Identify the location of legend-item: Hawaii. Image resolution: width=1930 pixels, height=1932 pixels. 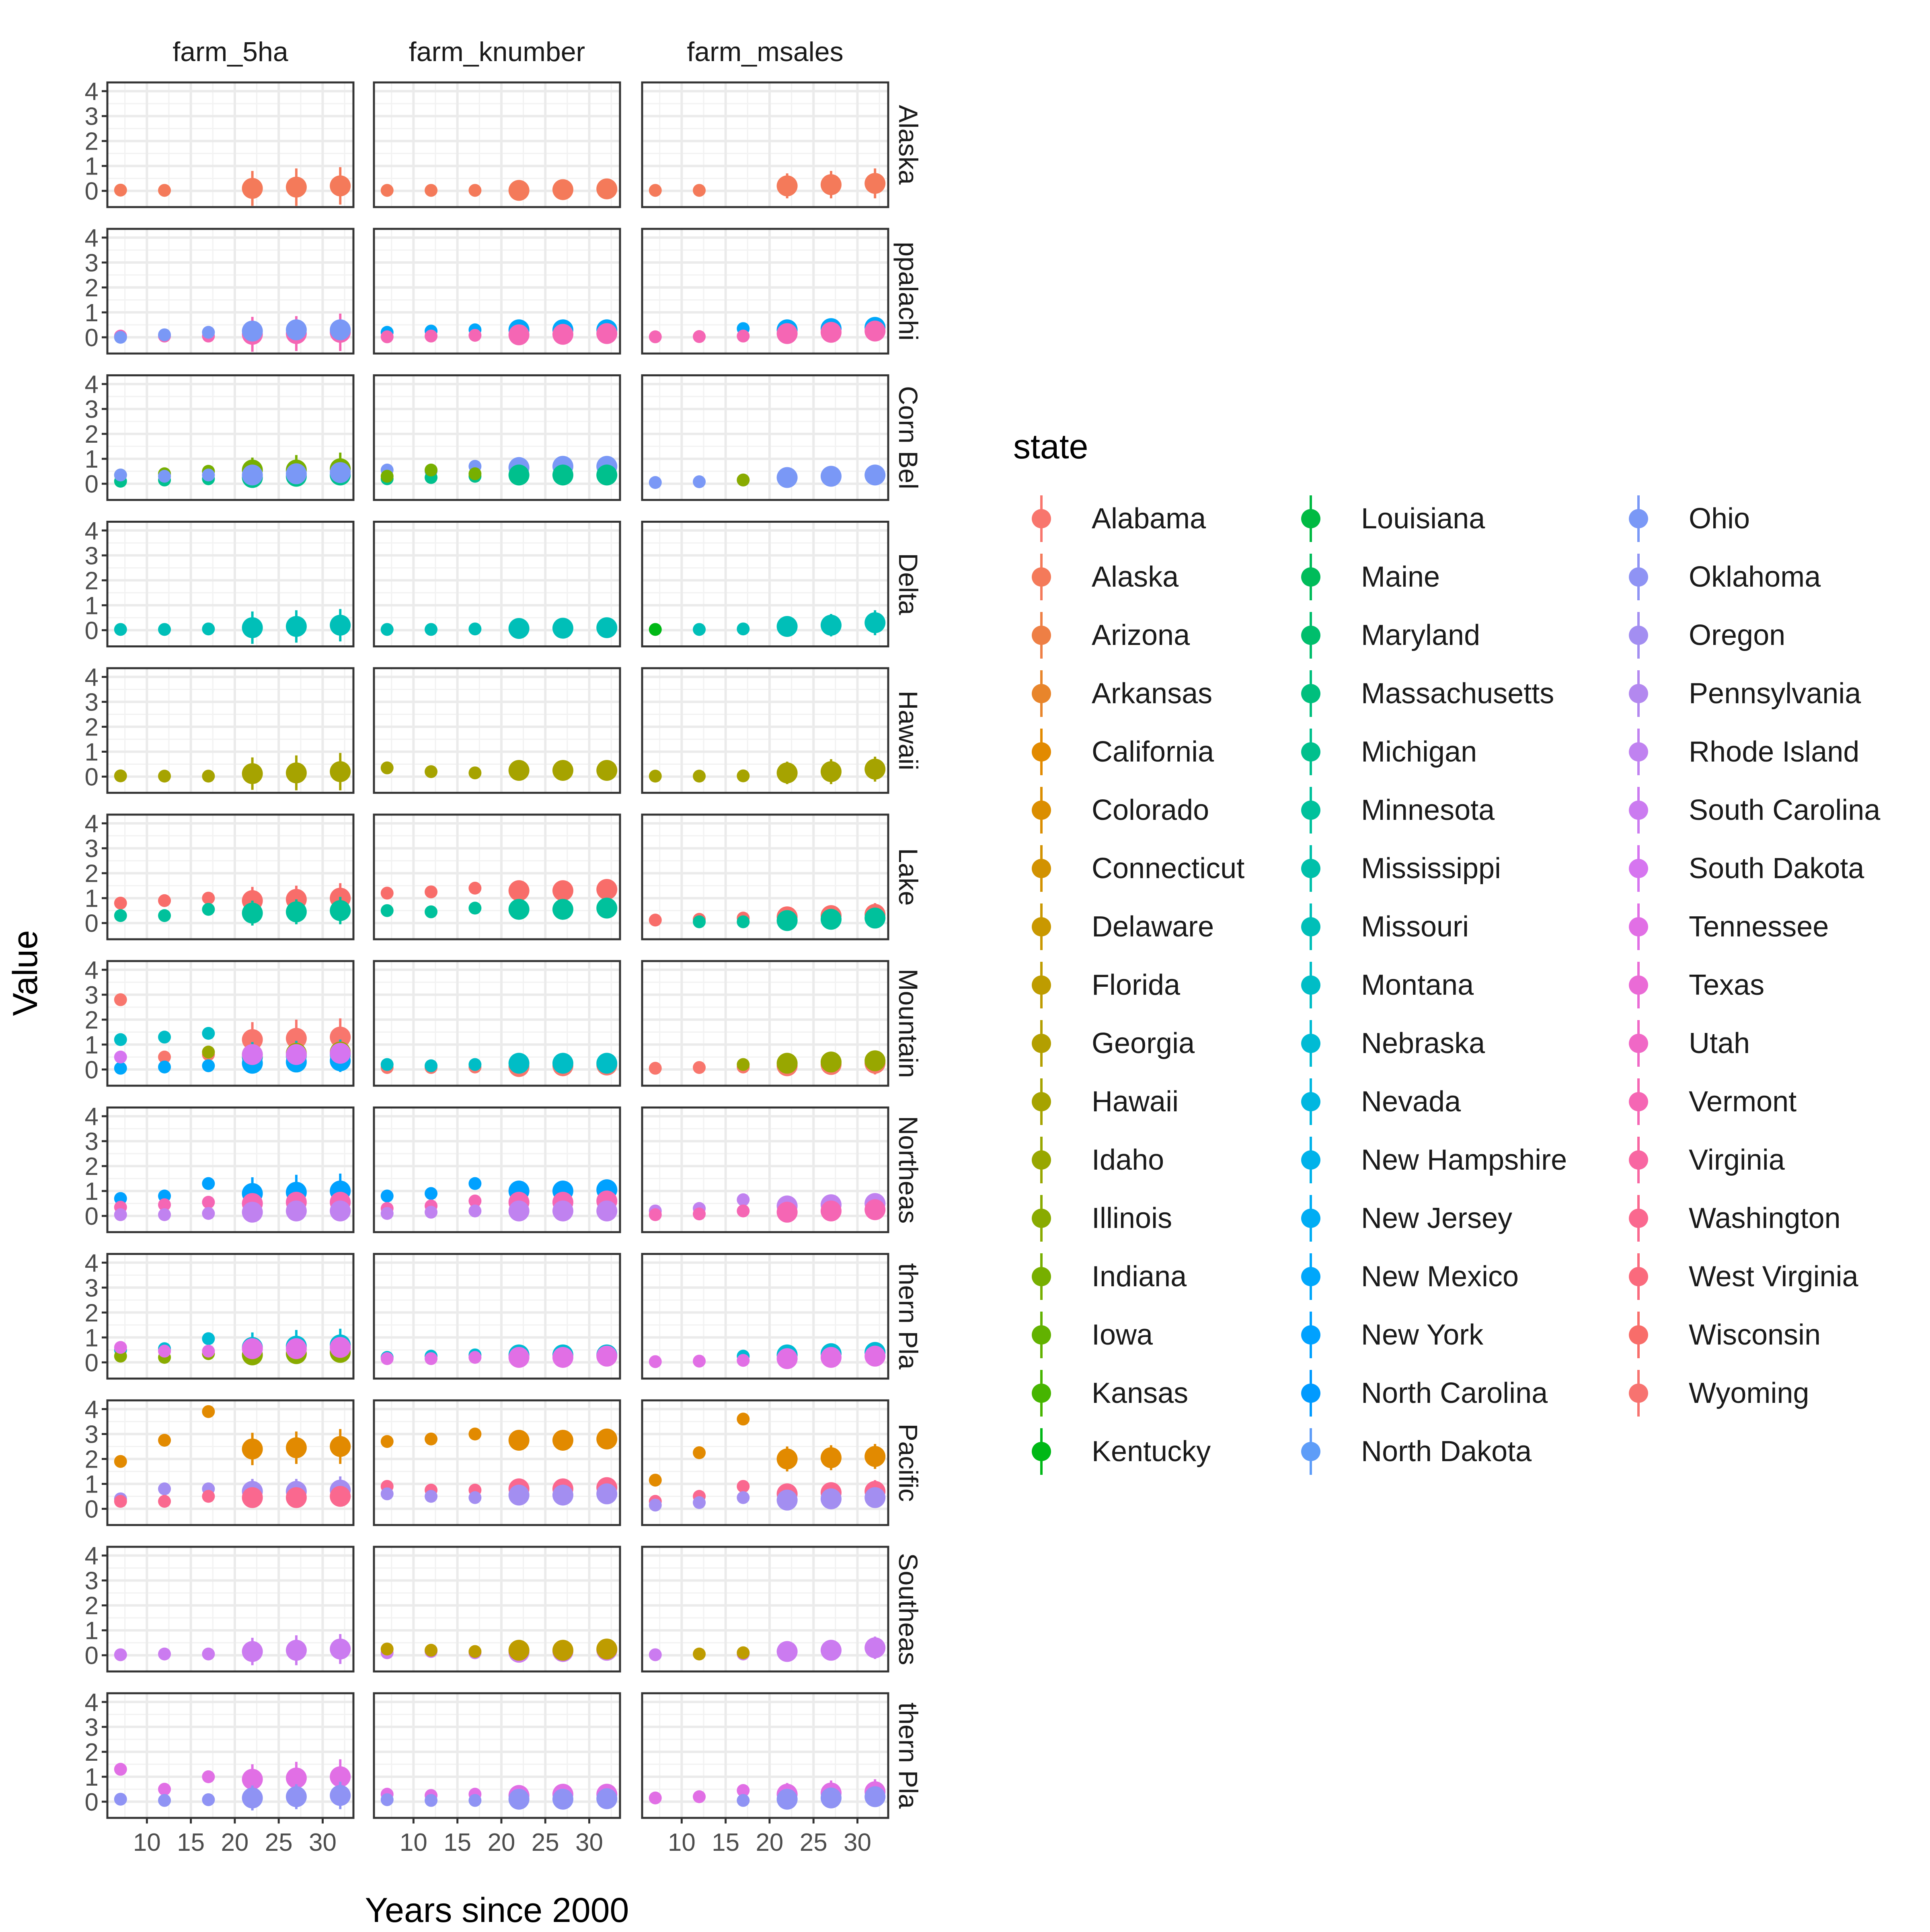
(1105, 1101).